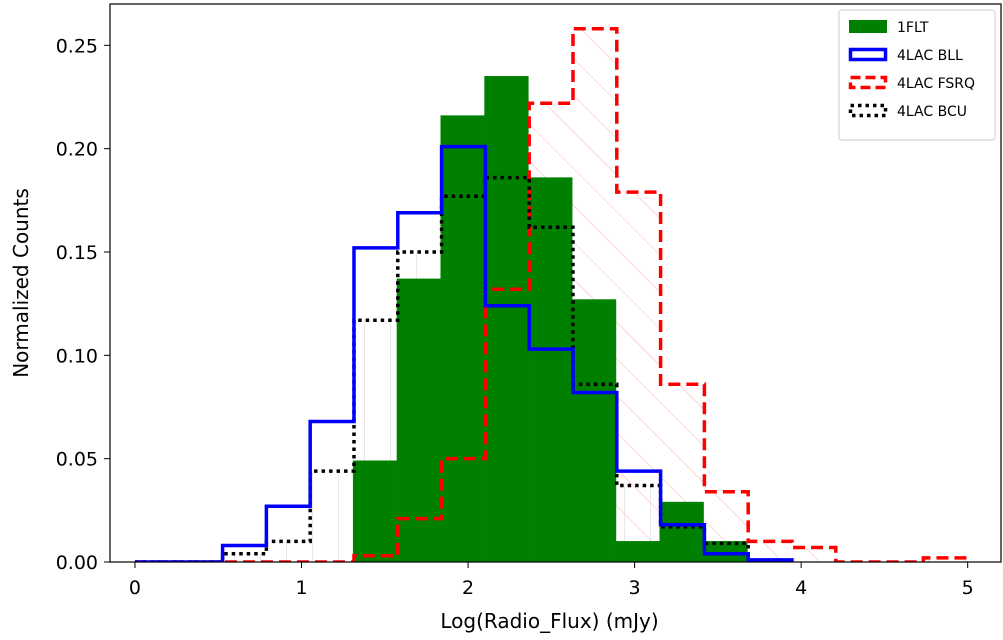  What do you see at coordinates (801, 588) in the screenshot?
I see `x-tick-label: 4` at bounding box center [801, 588].